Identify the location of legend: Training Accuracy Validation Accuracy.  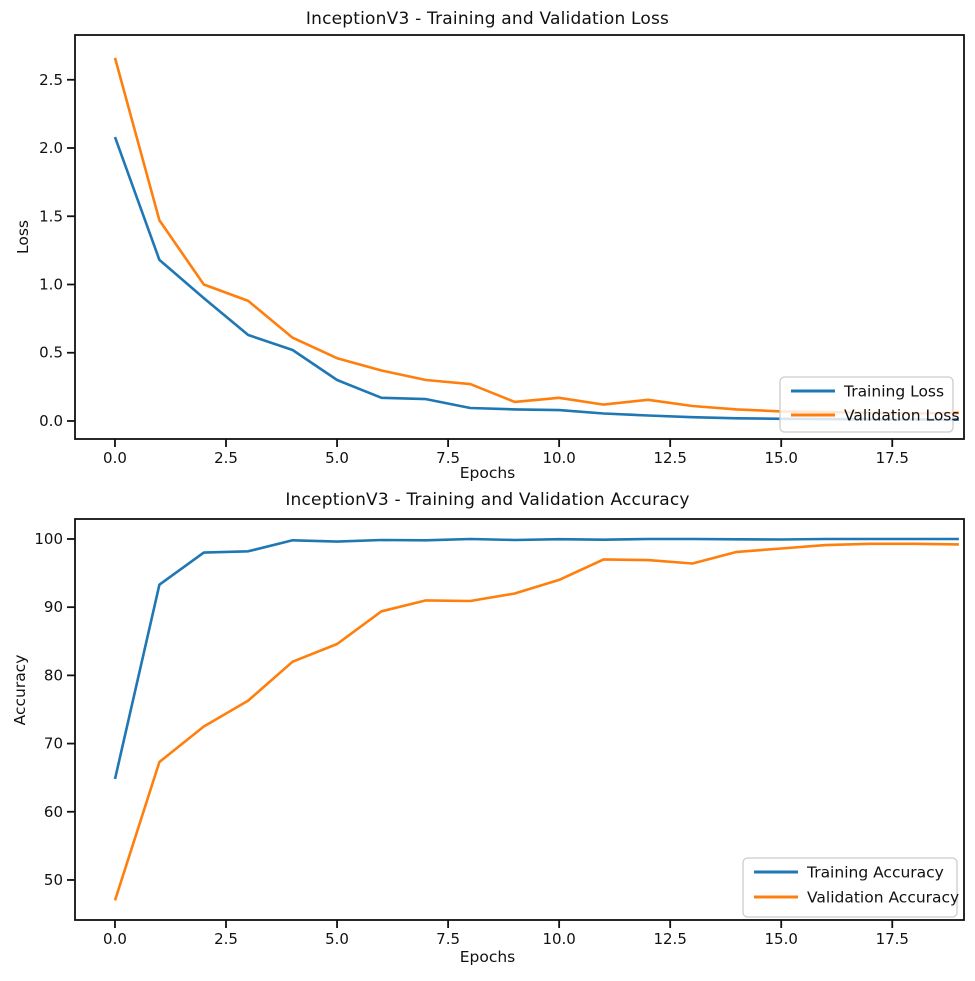
(850, 887).